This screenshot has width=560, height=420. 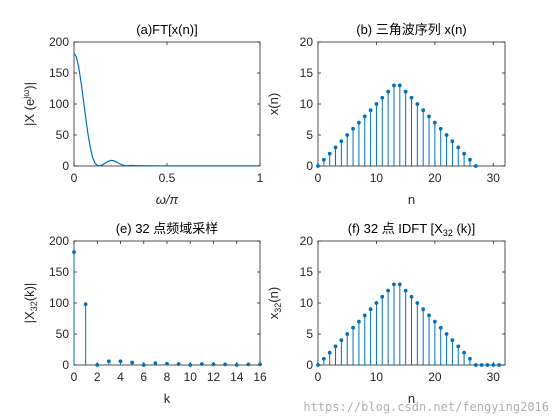 What do you see at coordinates (167, 398) in the screenshot?
I see `x-axis-label: k` at bounding box center [167, 398].